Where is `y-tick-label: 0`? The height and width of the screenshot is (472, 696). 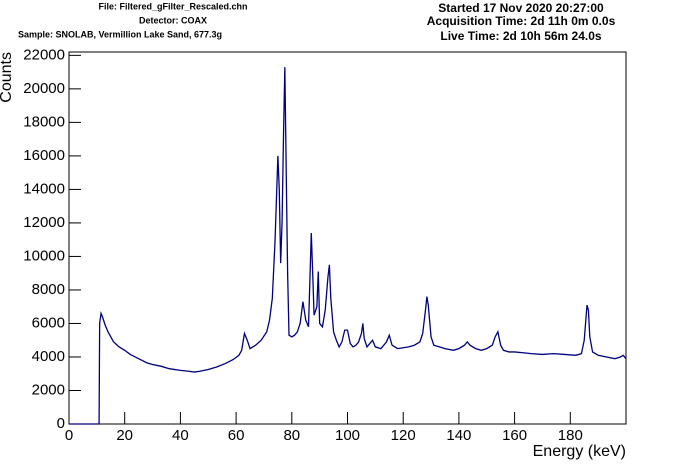
y-tick-label: 0 is located at coordinates (61, 423).